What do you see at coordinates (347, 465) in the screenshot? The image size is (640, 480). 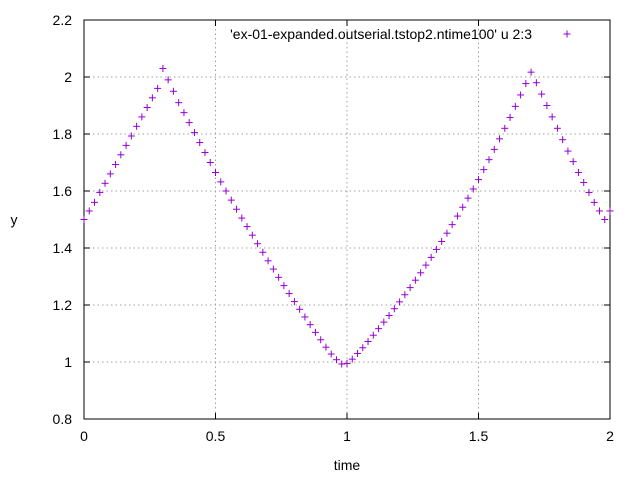 I see `x-axis-label: time` at bounding box center [347, 465].